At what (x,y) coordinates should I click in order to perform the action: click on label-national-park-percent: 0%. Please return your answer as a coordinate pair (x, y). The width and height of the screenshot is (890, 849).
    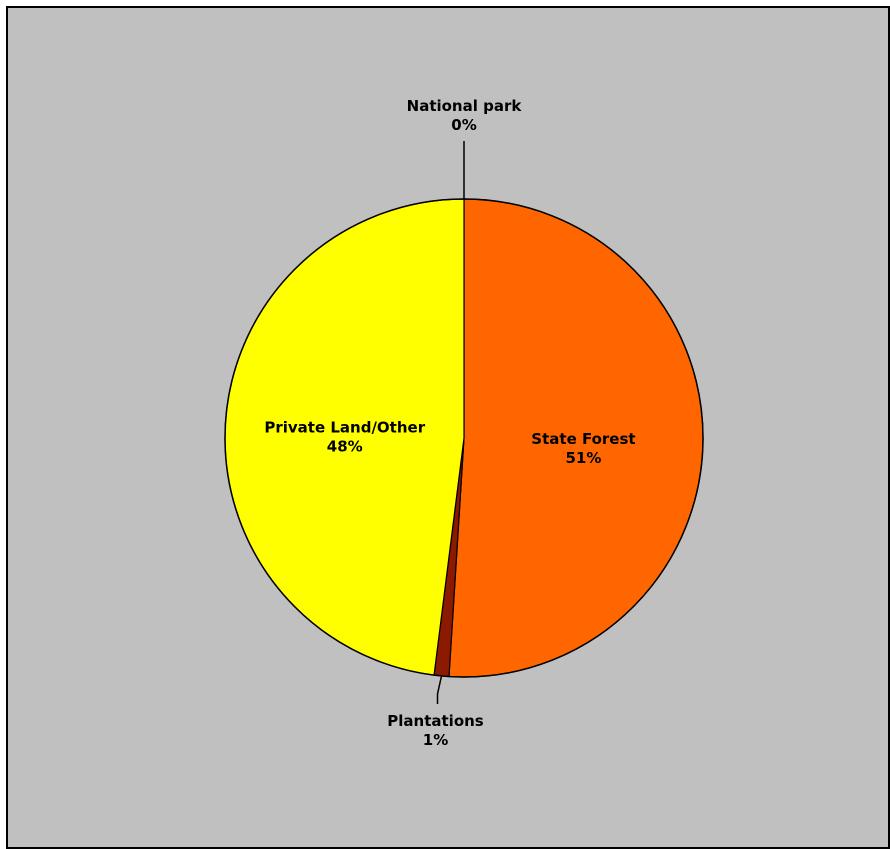
    Looking at the image, I should click on (463, 125).